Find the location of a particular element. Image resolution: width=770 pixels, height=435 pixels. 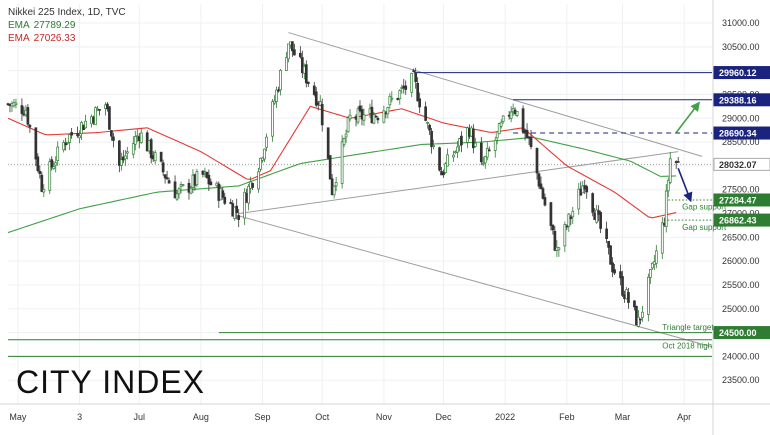

x-tick-label: Apr is located at coordinates (684, 417).